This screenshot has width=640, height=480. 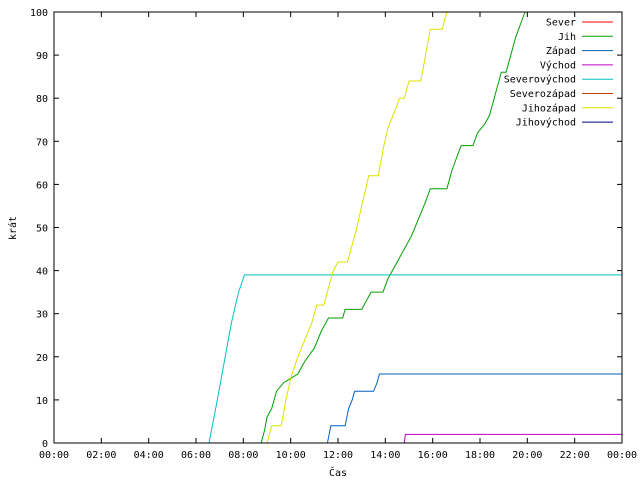 What do you see at coordinates (567, 37) in the screenshot?
I see `legend-label: Jih` at bounding box center [567, 37].